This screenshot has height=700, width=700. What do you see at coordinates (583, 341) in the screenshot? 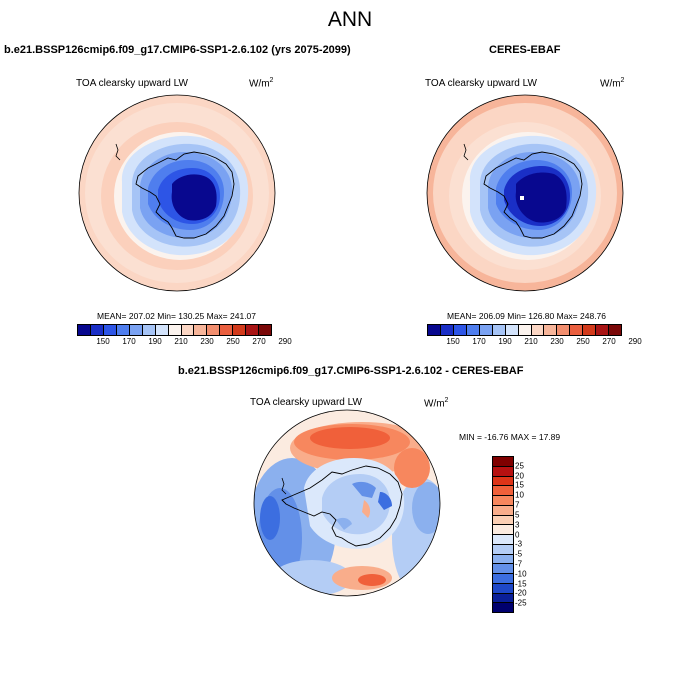
I see `obs-colorbar-tick-label: 250` at bounding box center [583, 341].